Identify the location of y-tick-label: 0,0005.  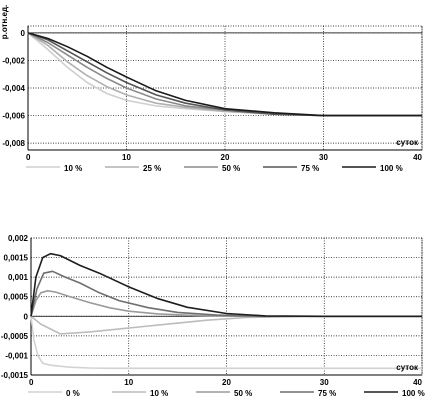
(16, 297).